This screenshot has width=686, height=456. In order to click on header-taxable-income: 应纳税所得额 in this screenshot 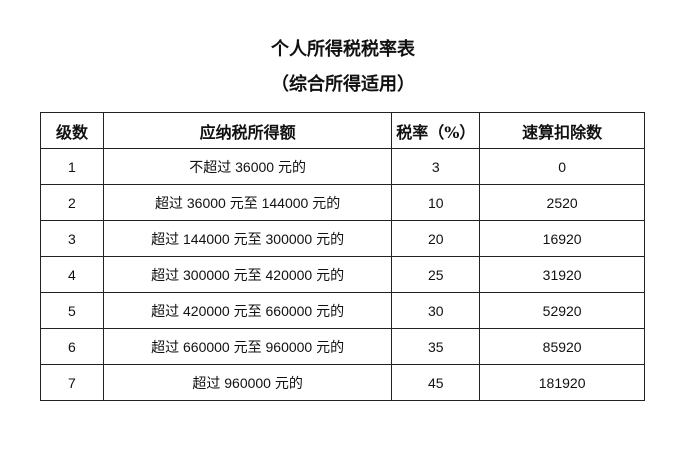, I will do `click(247, 130)`.